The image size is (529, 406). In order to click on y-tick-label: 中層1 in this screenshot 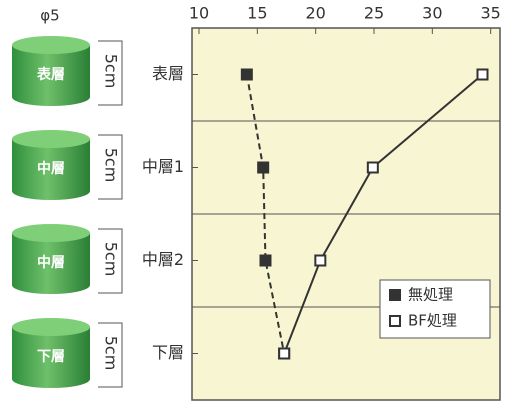, I will do `click(163, 166)`.